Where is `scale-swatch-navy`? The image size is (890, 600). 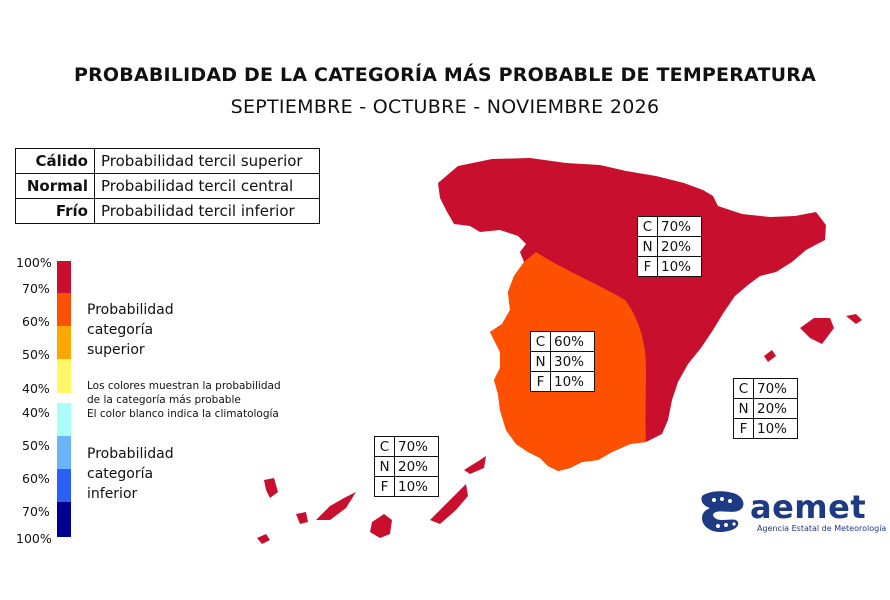
scale-swatch-navy is located at coordinates (64, 519).